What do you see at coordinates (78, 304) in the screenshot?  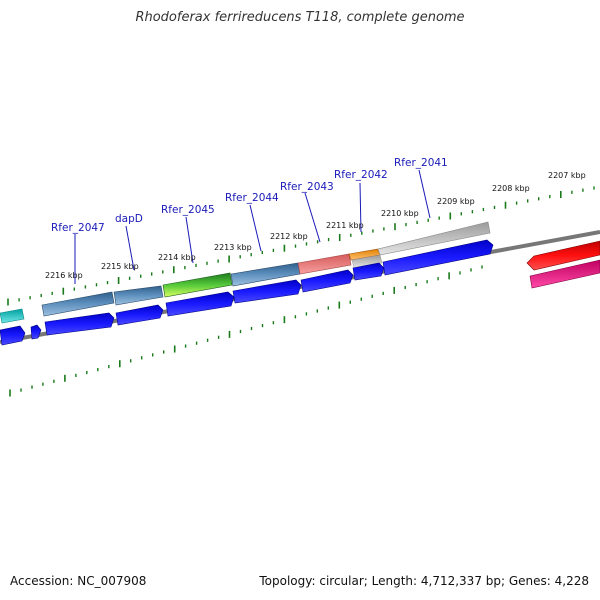 I see `feature-rfer-2047` at bounding box center [78, 304].